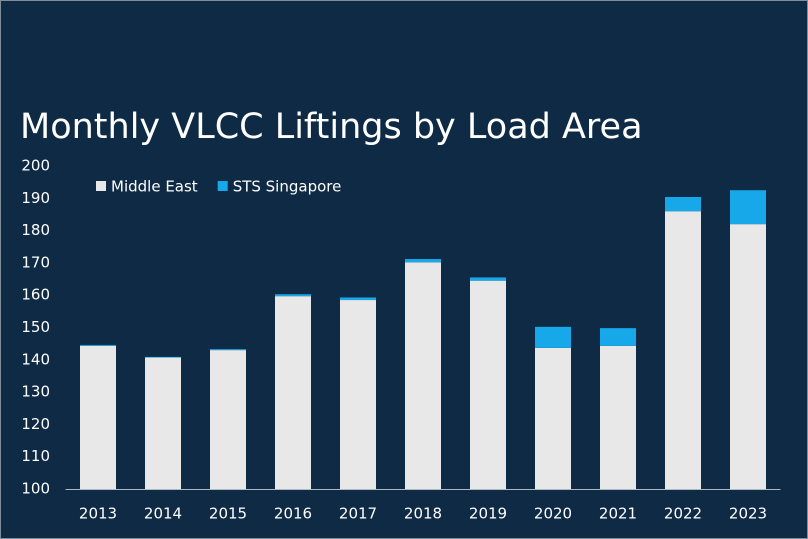  Describe the element at coordinates (35, 198) in the screenshot. I see `y-tick-label: 190` at that location.